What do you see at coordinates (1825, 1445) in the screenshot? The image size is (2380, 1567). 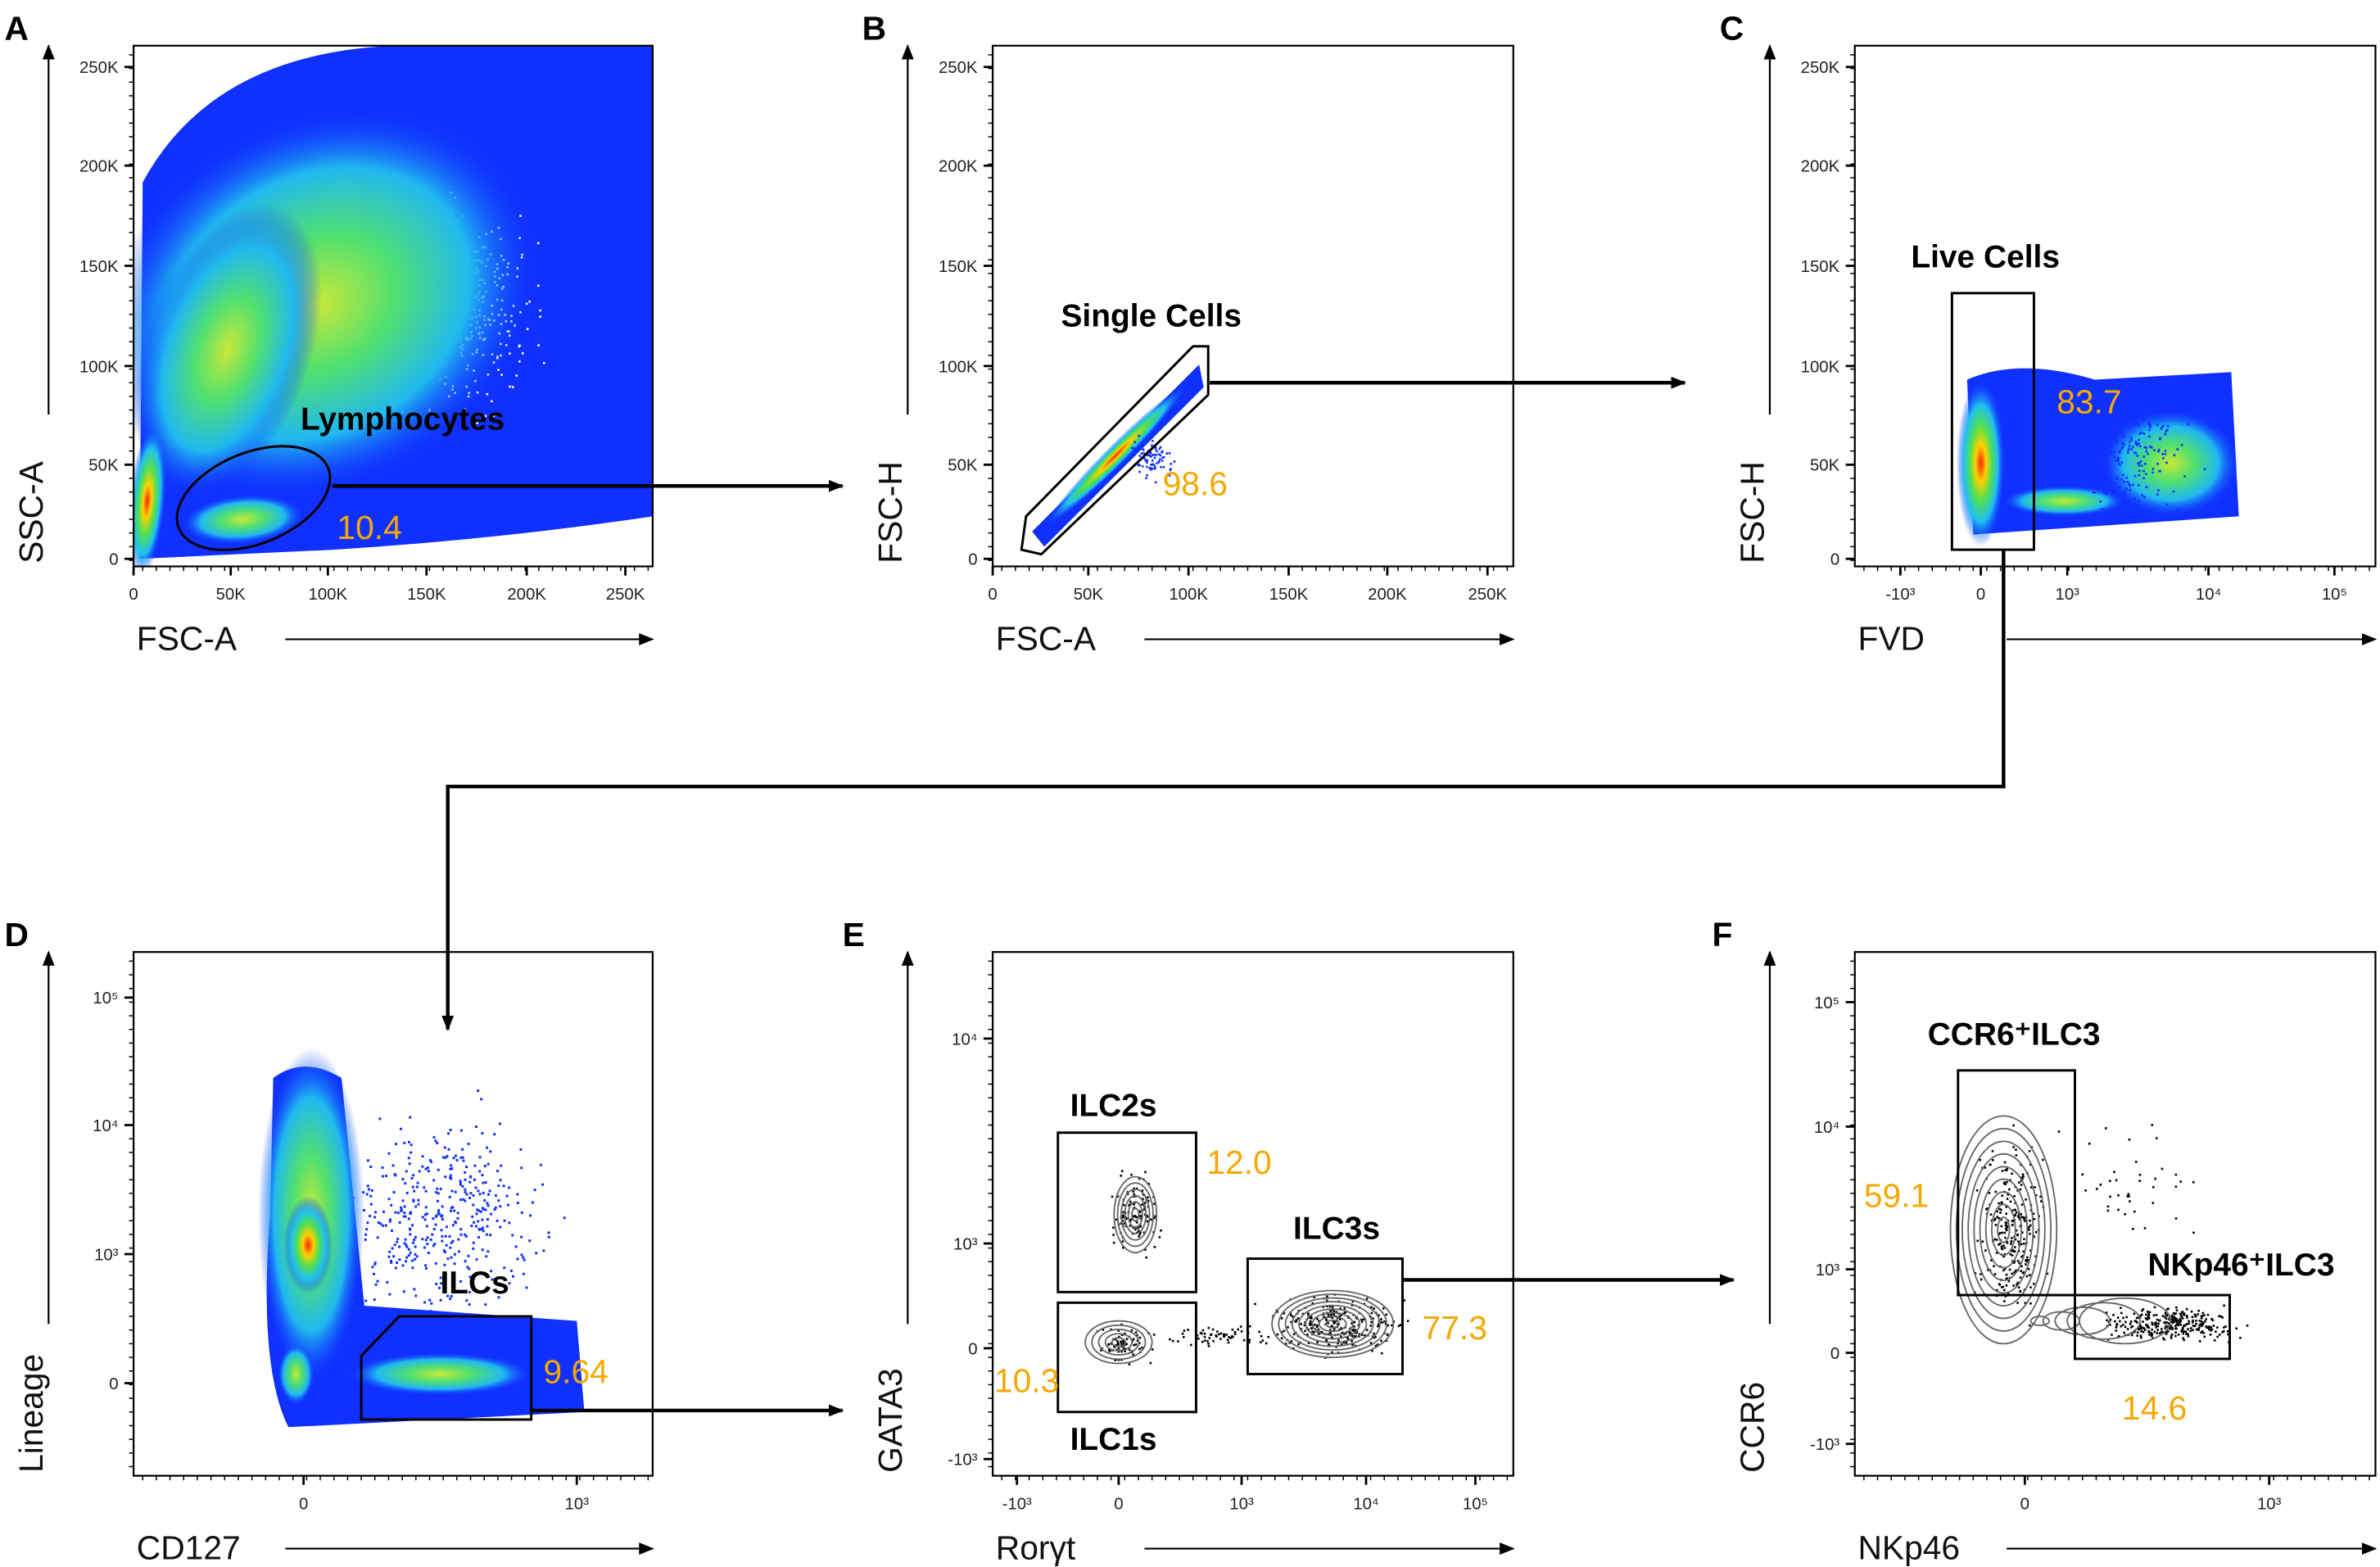 I see `y-tick-label: -10³` at bounding box center [1825, 1445].